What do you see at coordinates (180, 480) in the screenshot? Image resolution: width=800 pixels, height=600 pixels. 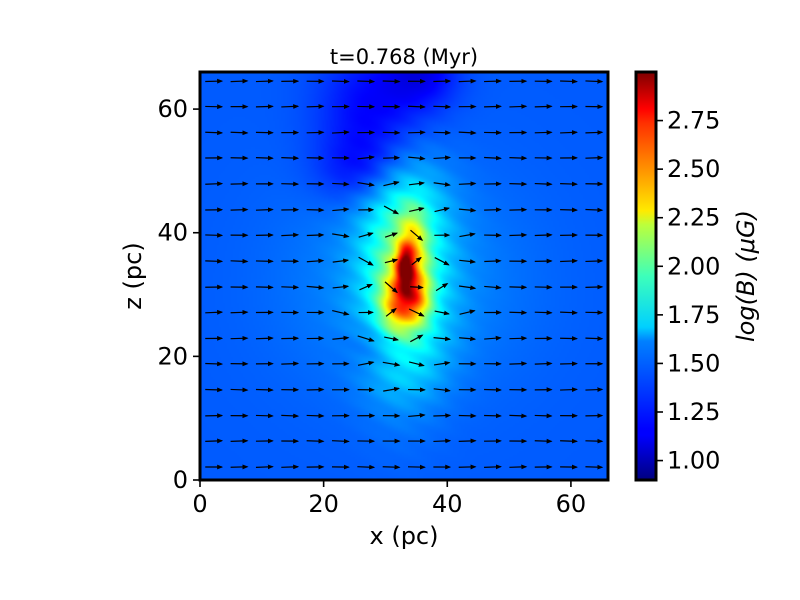 I see `y-tick-label: 0` at bounding box center [180, 480].